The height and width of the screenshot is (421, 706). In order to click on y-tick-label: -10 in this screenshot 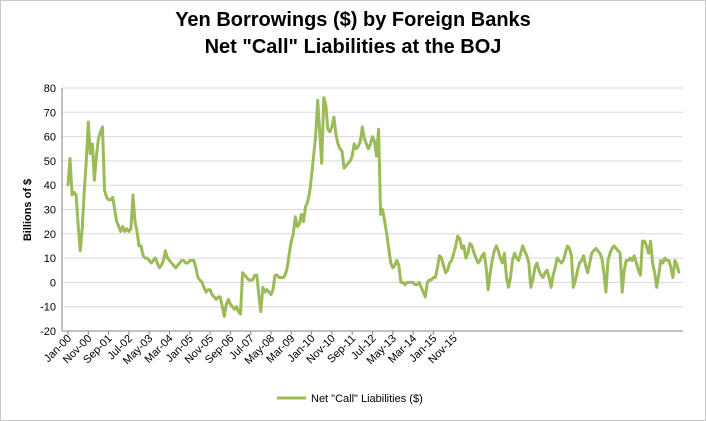, I will do `click(48, 308)`.